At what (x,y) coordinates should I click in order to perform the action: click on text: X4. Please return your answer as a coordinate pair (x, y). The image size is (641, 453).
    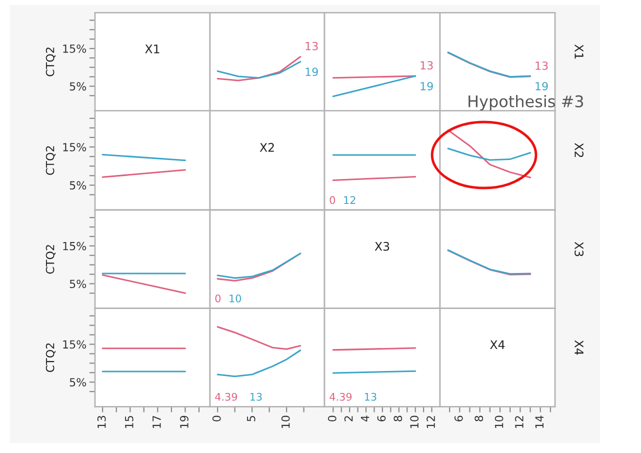
    Looking at the image, I should click on (497, 344).